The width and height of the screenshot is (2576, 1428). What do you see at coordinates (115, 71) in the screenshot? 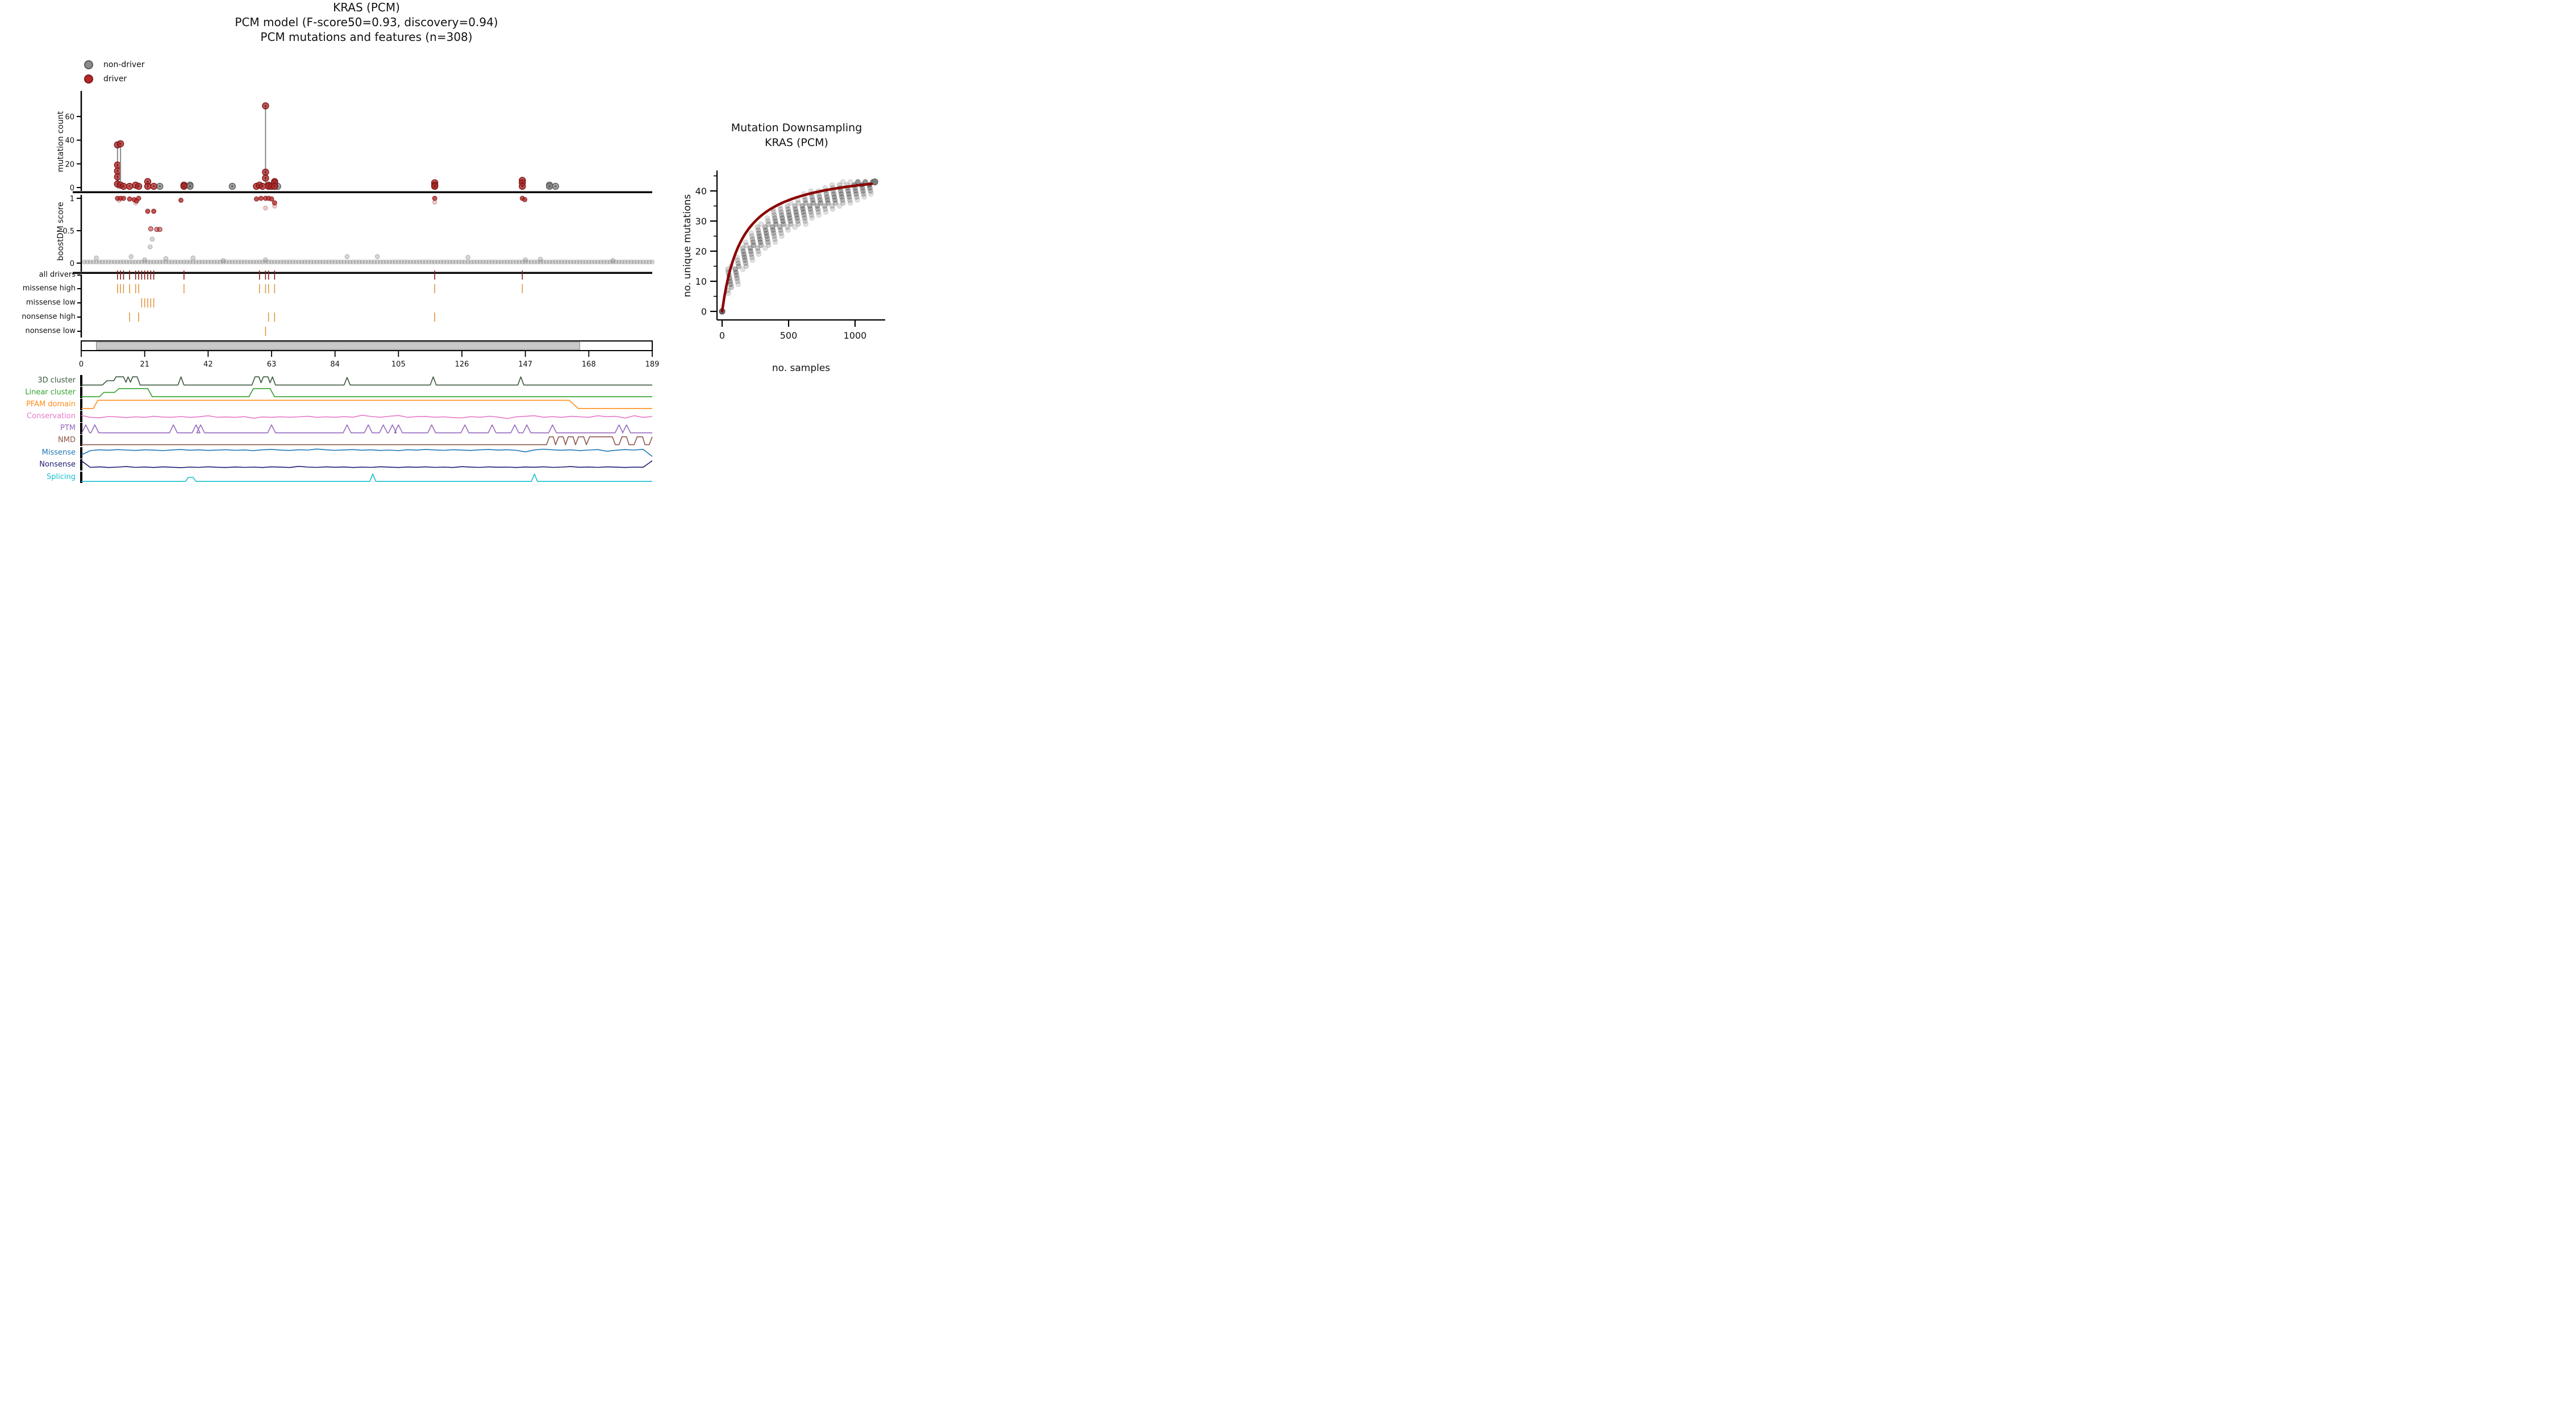
I see `legend: non-driver driver` at bounding box center [115, 71].